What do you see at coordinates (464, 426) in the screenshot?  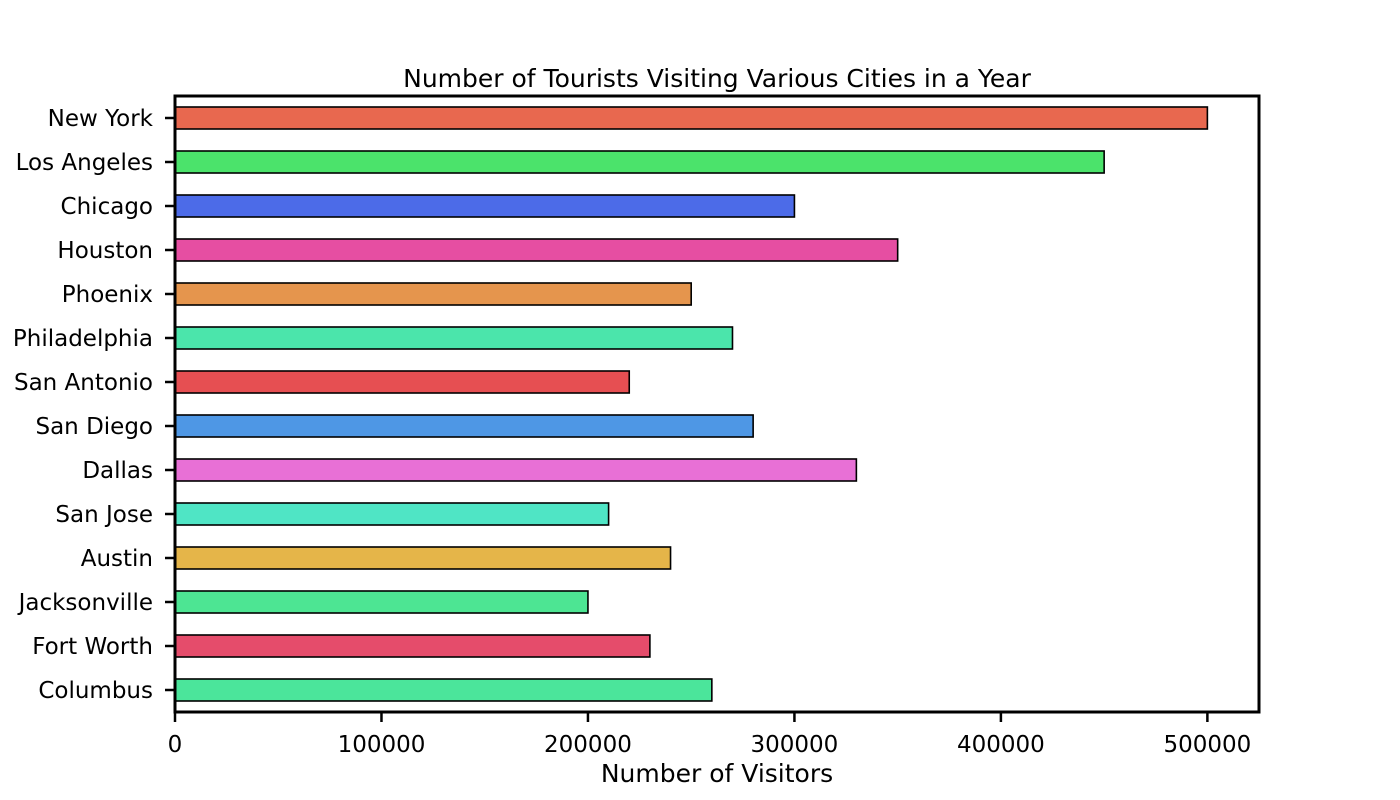 I see `bar-san-diego` at bounding box center [464, 426].